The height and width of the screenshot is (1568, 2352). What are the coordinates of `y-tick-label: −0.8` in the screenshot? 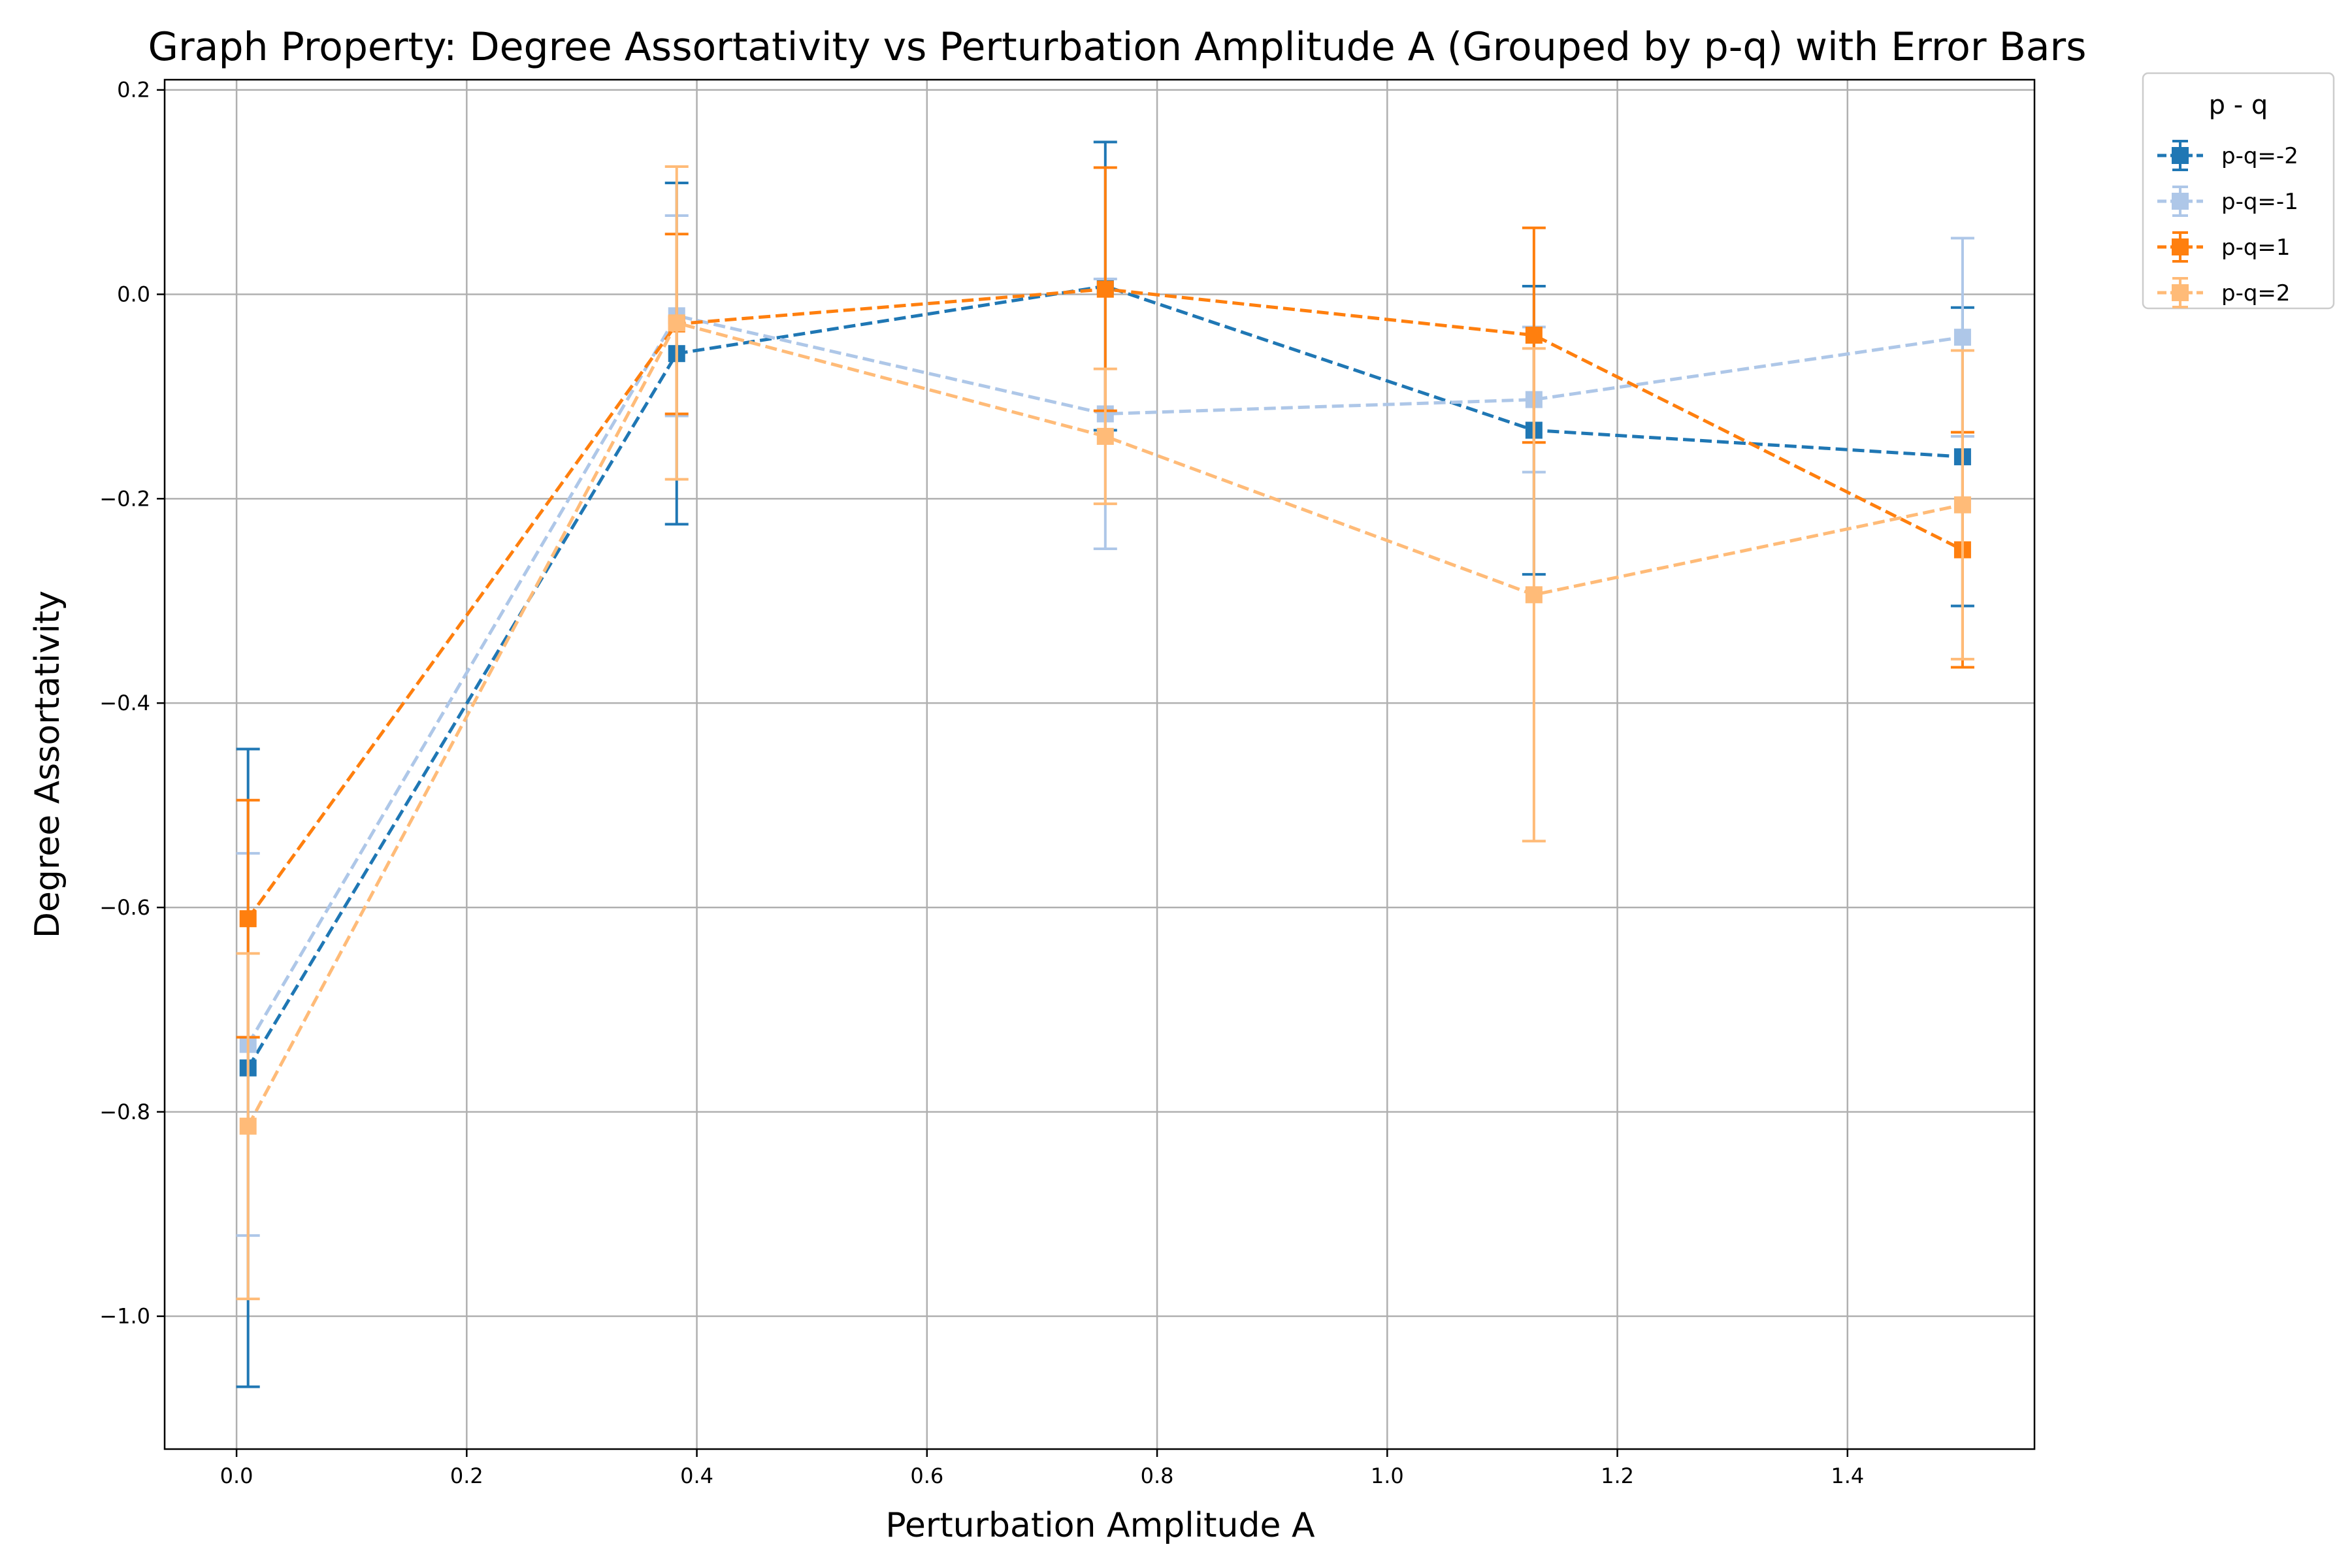 It's located at (124, 1112).